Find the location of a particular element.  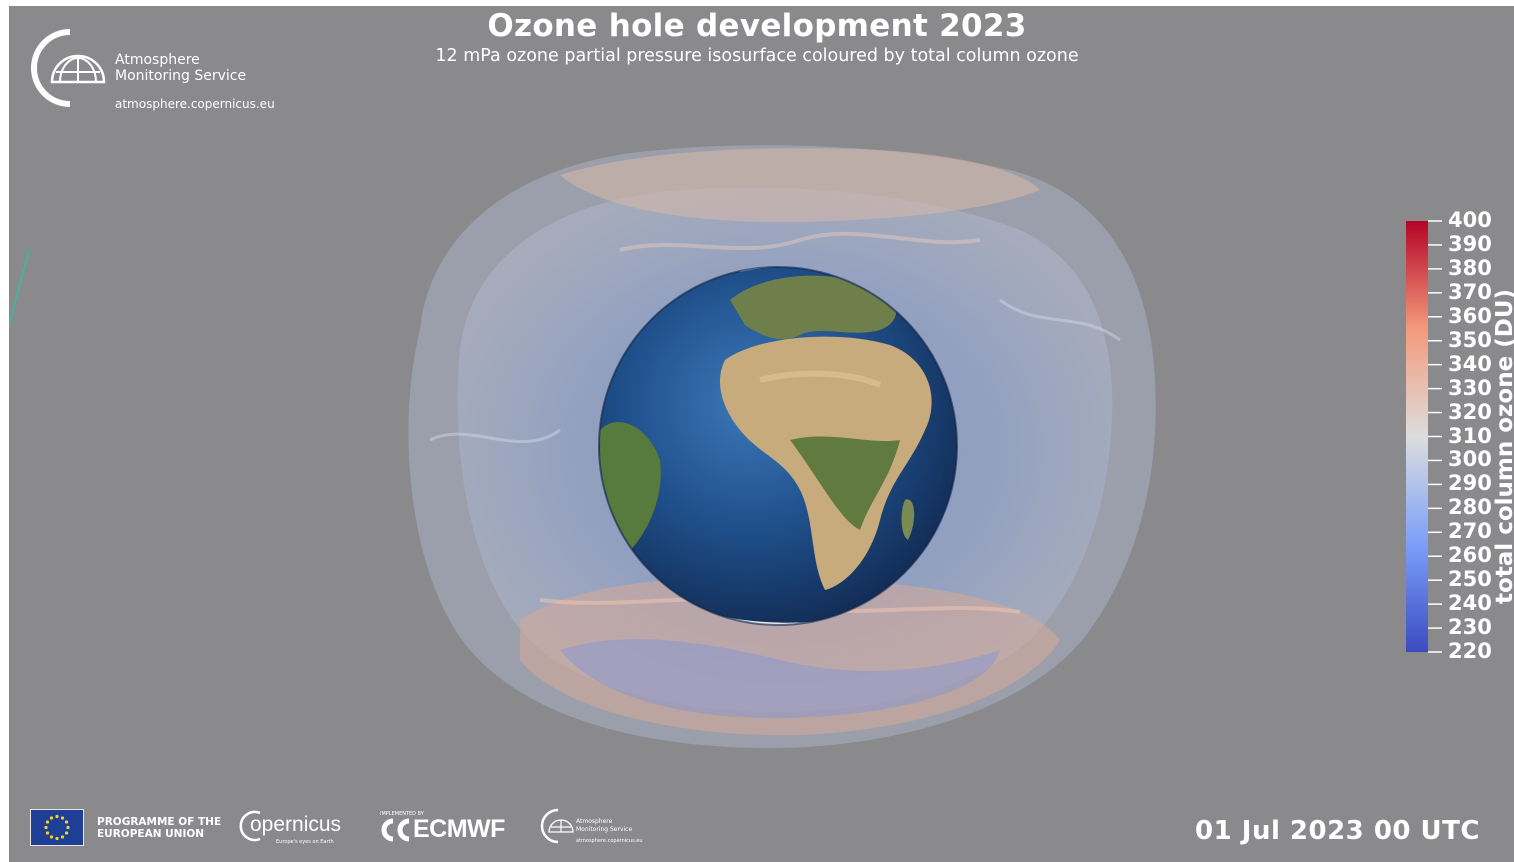

page-title: Ozone hole development 2023 is located at coordinates (757, 26).